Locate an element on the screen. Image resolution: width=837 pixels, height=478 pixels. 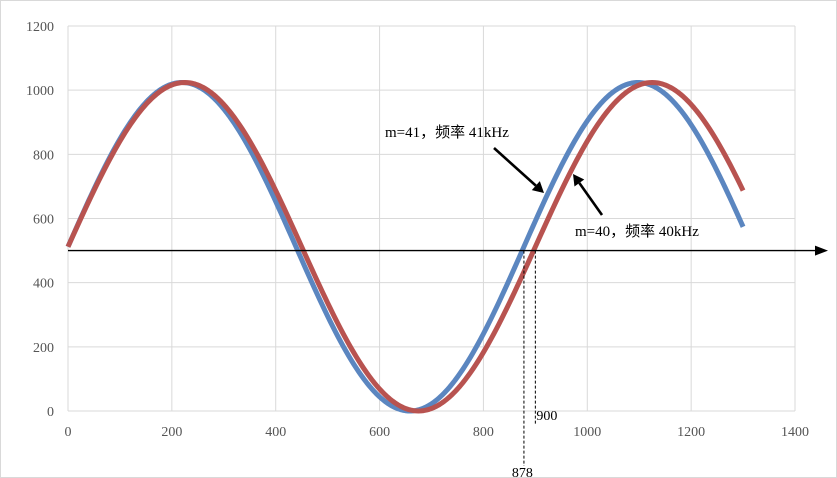
x-tick-label-0: 0 is located at coordinates (68, 432).